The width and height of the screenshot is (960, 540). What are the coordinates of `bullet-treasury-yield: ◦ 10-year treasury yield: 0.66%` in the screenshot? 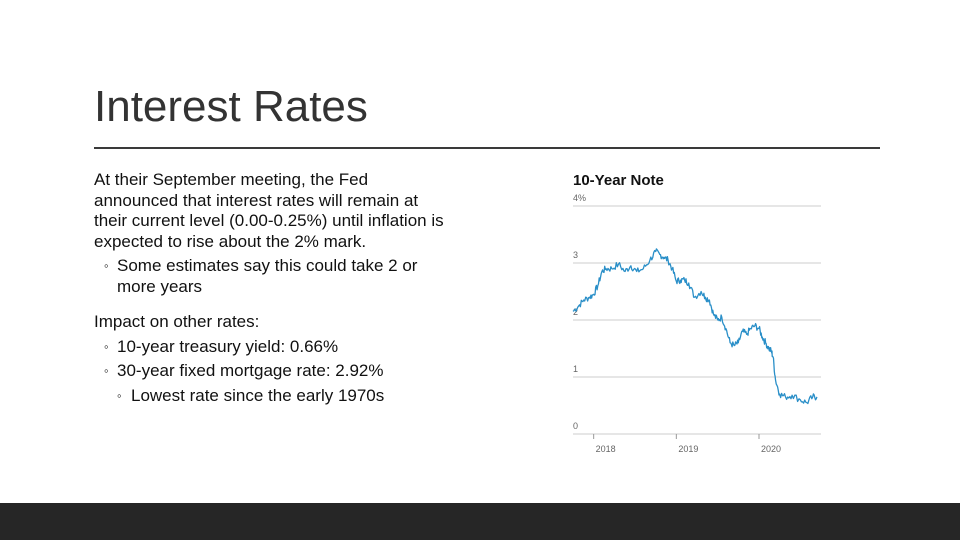 It's located at (274, 347).